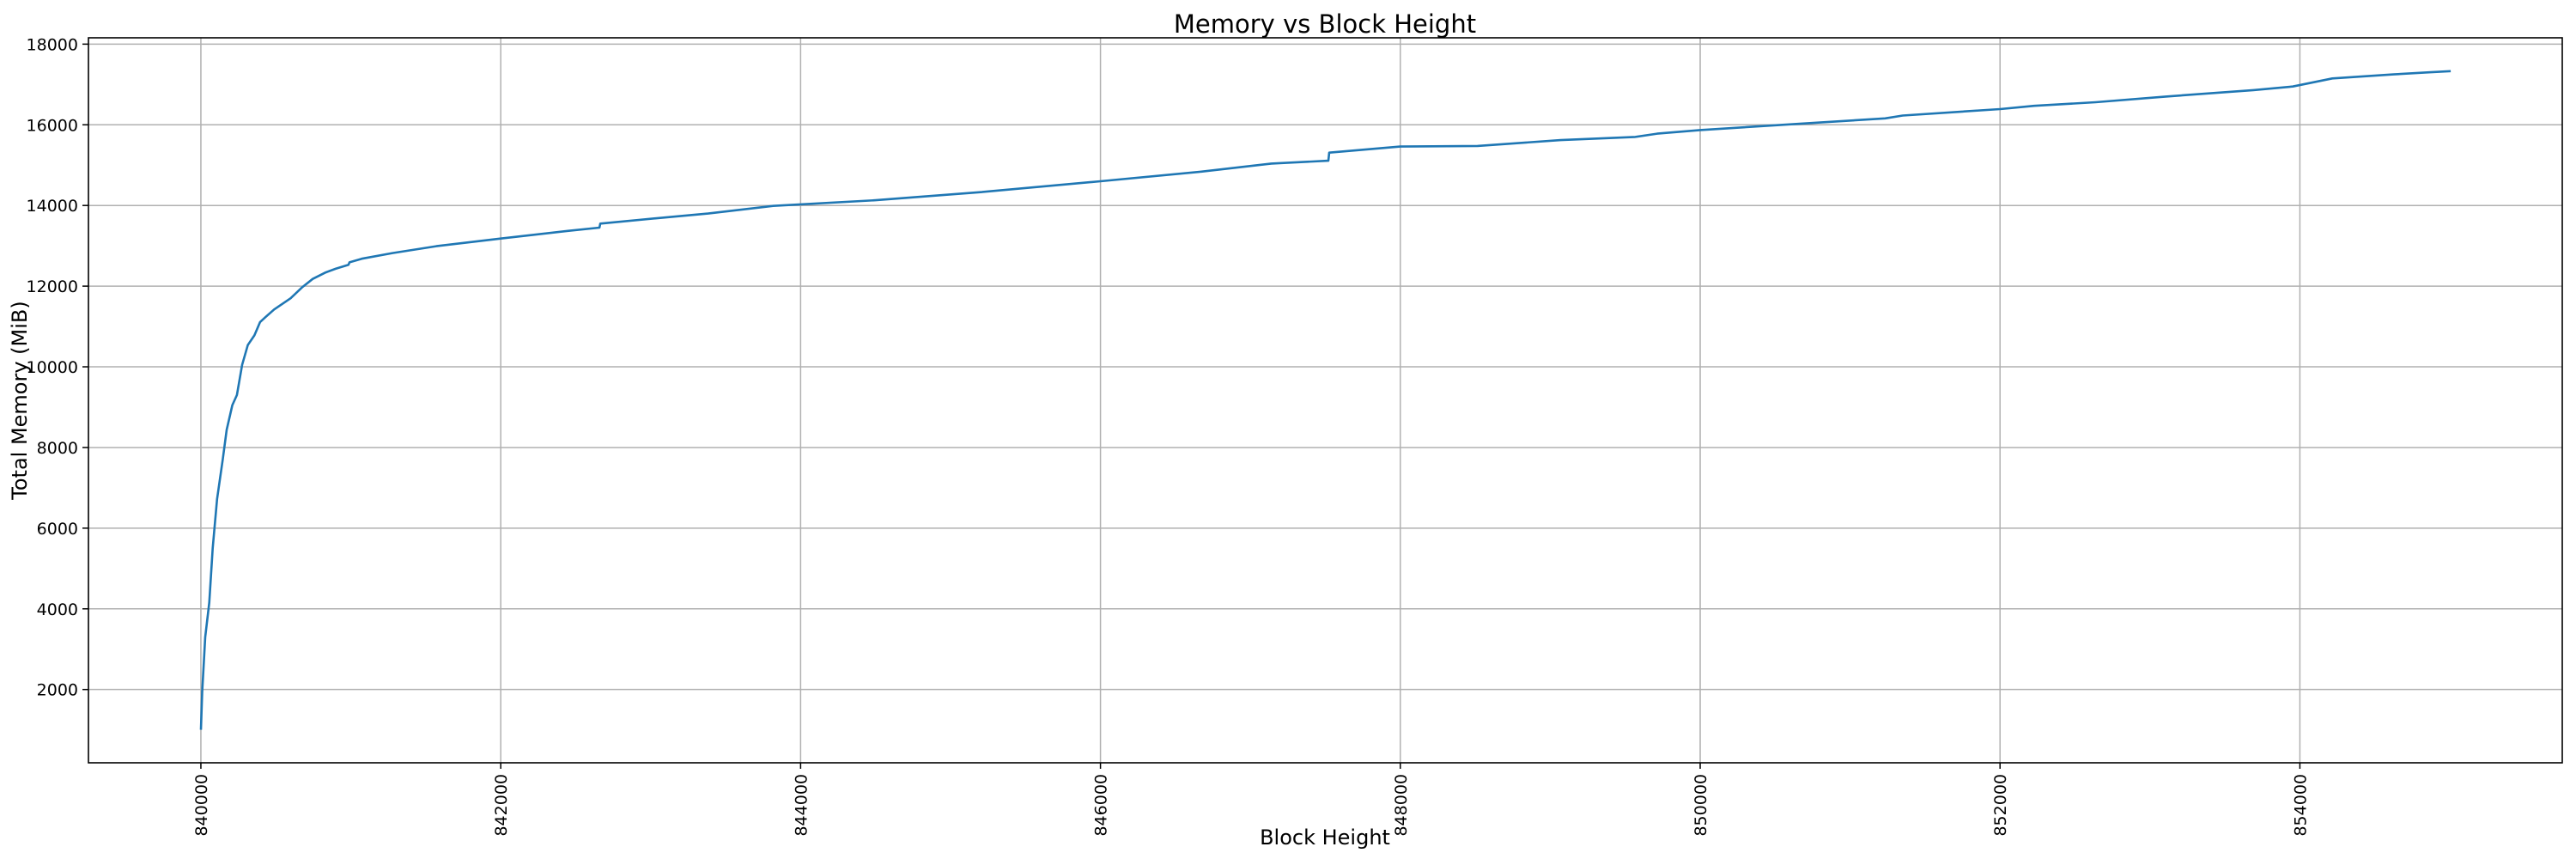 This screenshot has width=2576, height=859. I want to click on x-tick-label: 854000, so click(2301, 806).